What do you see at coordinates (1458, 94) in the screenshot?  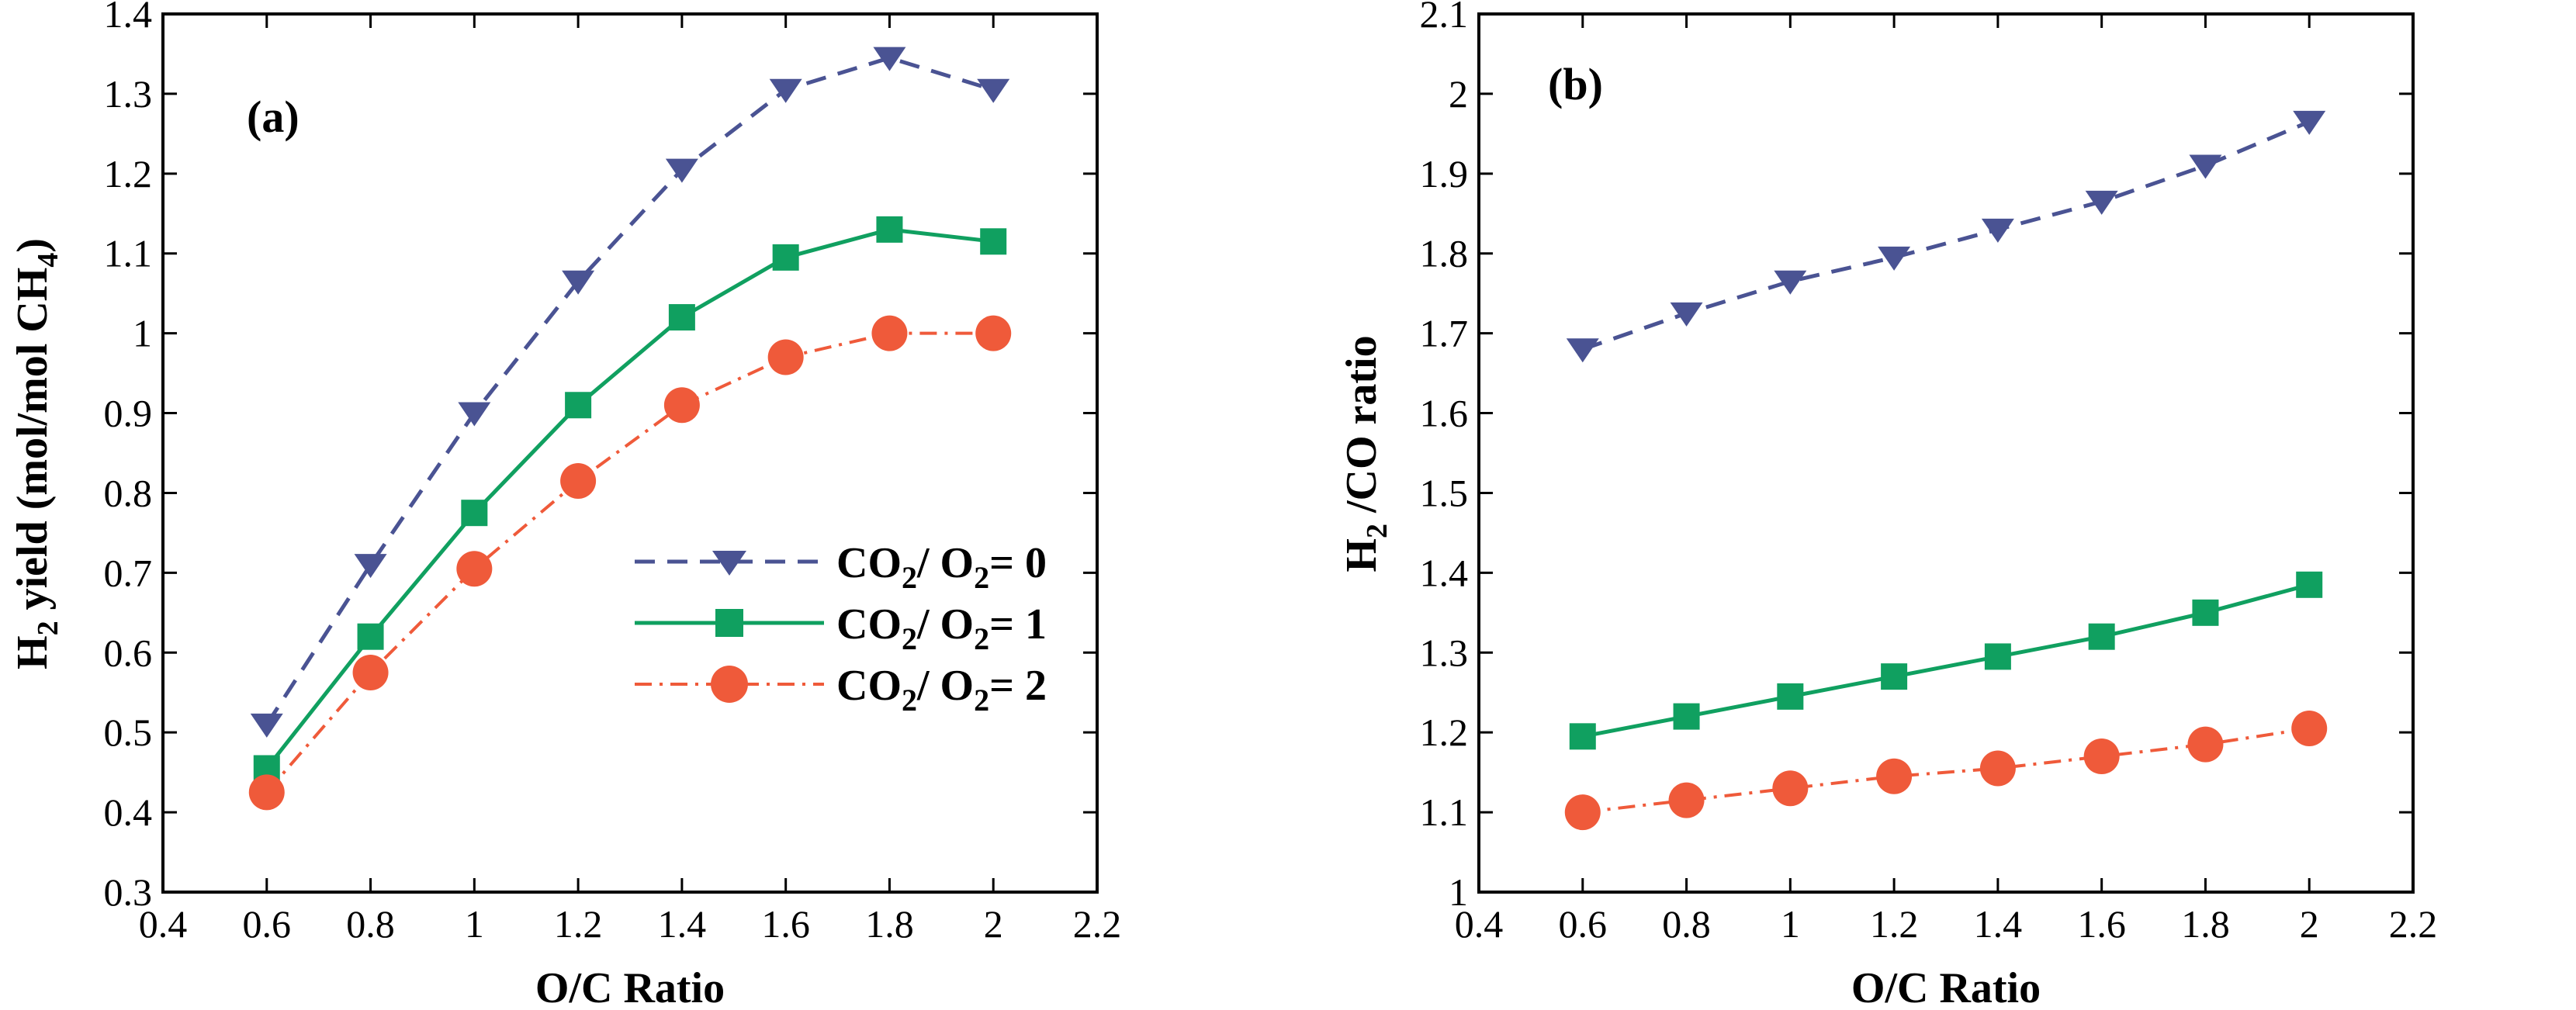 I see `y-tick-label: 2` at bounding box center [1458, 94].